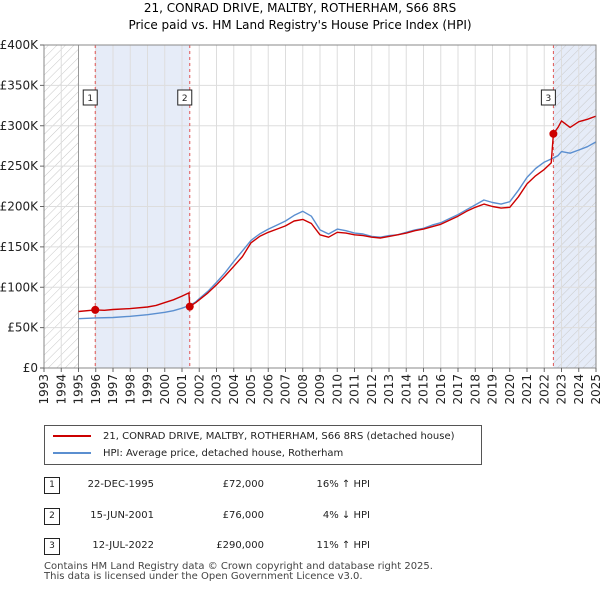 The image size is (600, 590). What do you see at coordinates (122, 515) in the screenshot?
I see `transaction-date: 15-JUN-2001` at bounding box center [122, 515].